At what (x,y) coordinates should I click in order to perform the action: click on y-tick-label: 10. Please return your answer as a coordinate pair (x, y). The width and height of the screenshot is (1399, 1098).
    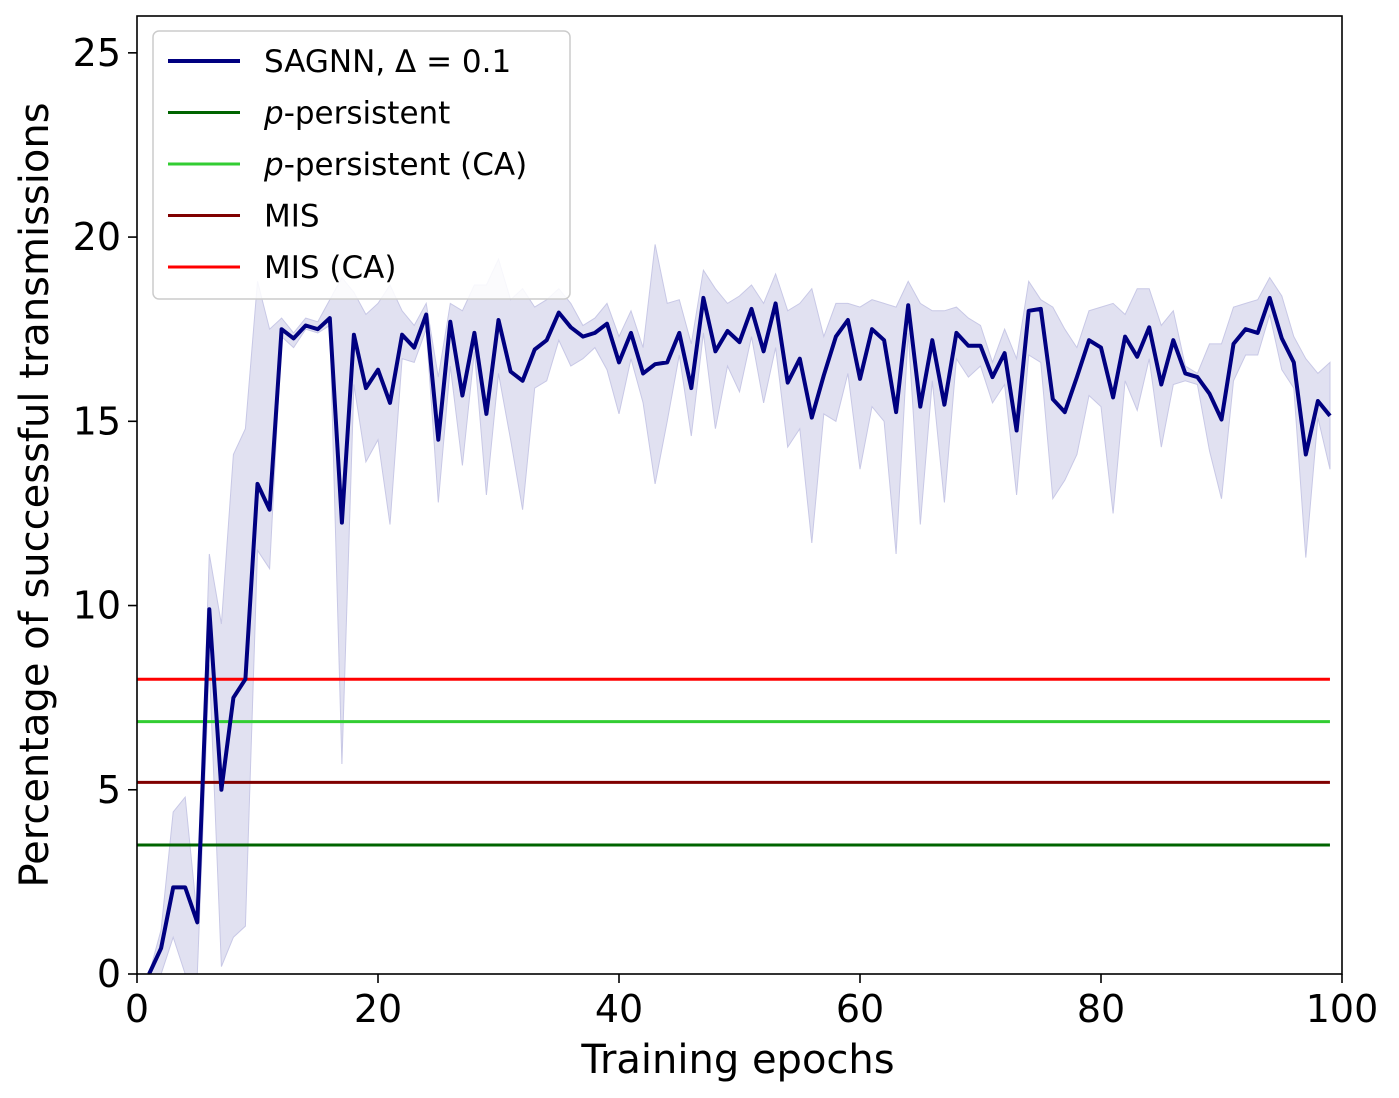
    Looking at the image, I should click on (97, 606).